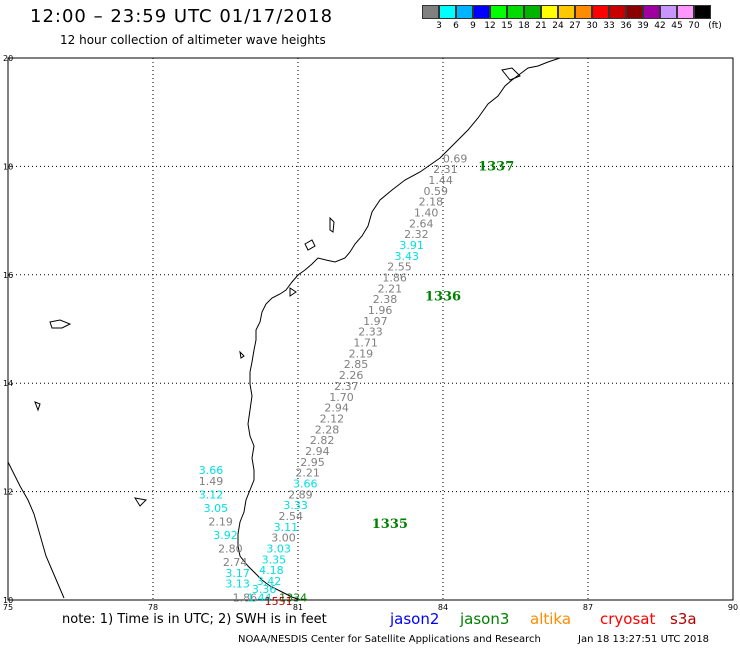  Describe the element at coordinates (628, 619) in the screenshot. I see `legend-cryosat: cryosat` at that location.